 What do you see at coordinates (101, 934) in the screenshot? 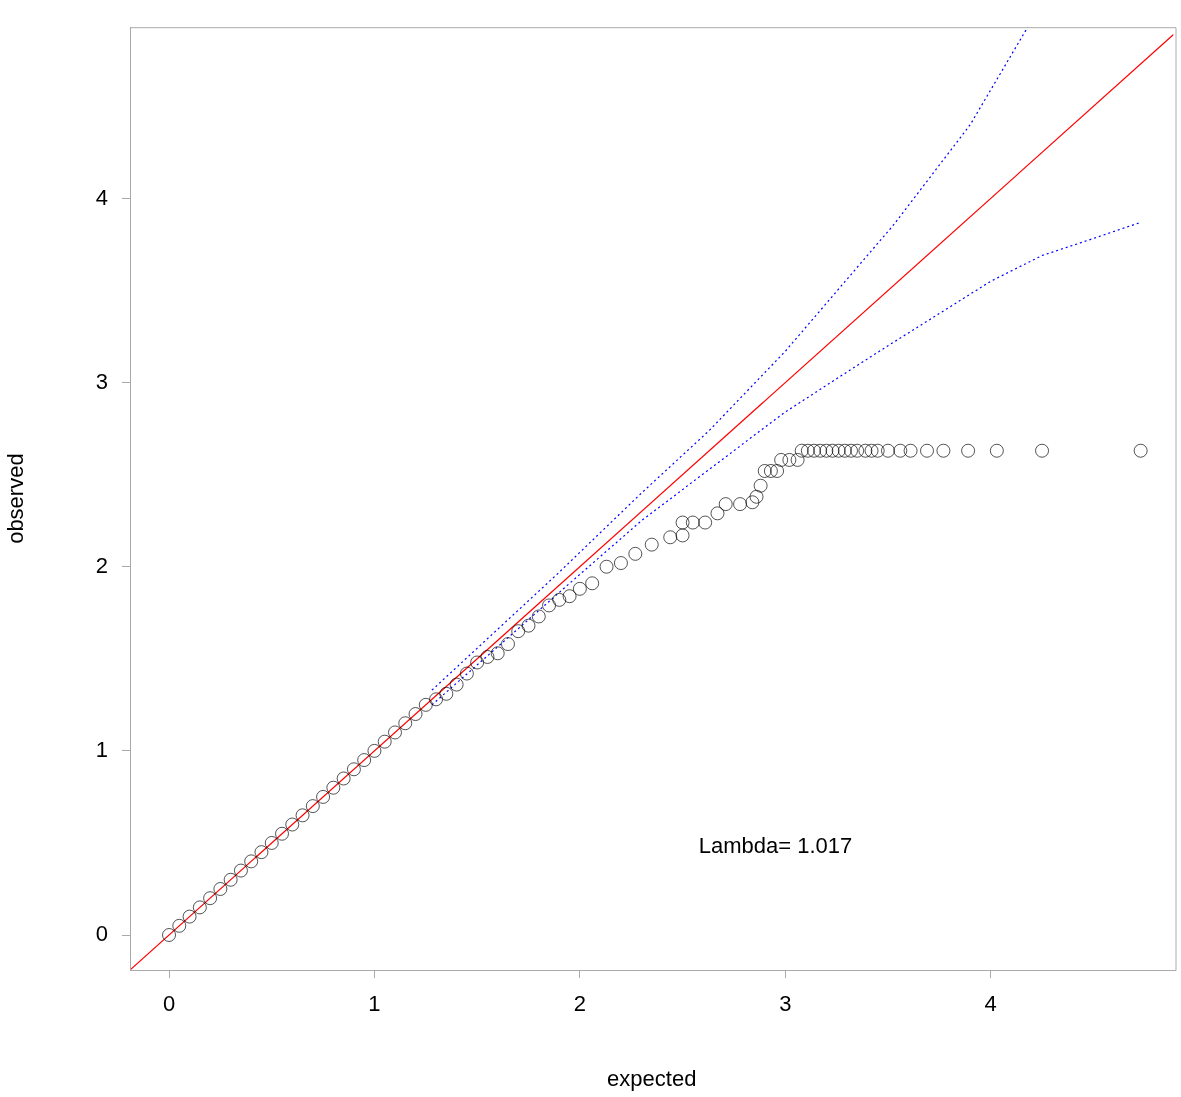
I see `y-tick-label: 0` at bounding box center [101, 934].